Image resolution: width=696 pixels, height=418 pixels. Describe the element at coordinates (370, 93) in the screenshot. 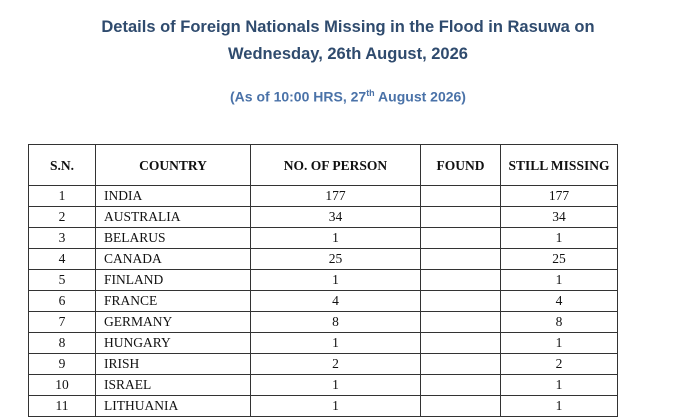

I see `subtitle-sup: th` at that location.